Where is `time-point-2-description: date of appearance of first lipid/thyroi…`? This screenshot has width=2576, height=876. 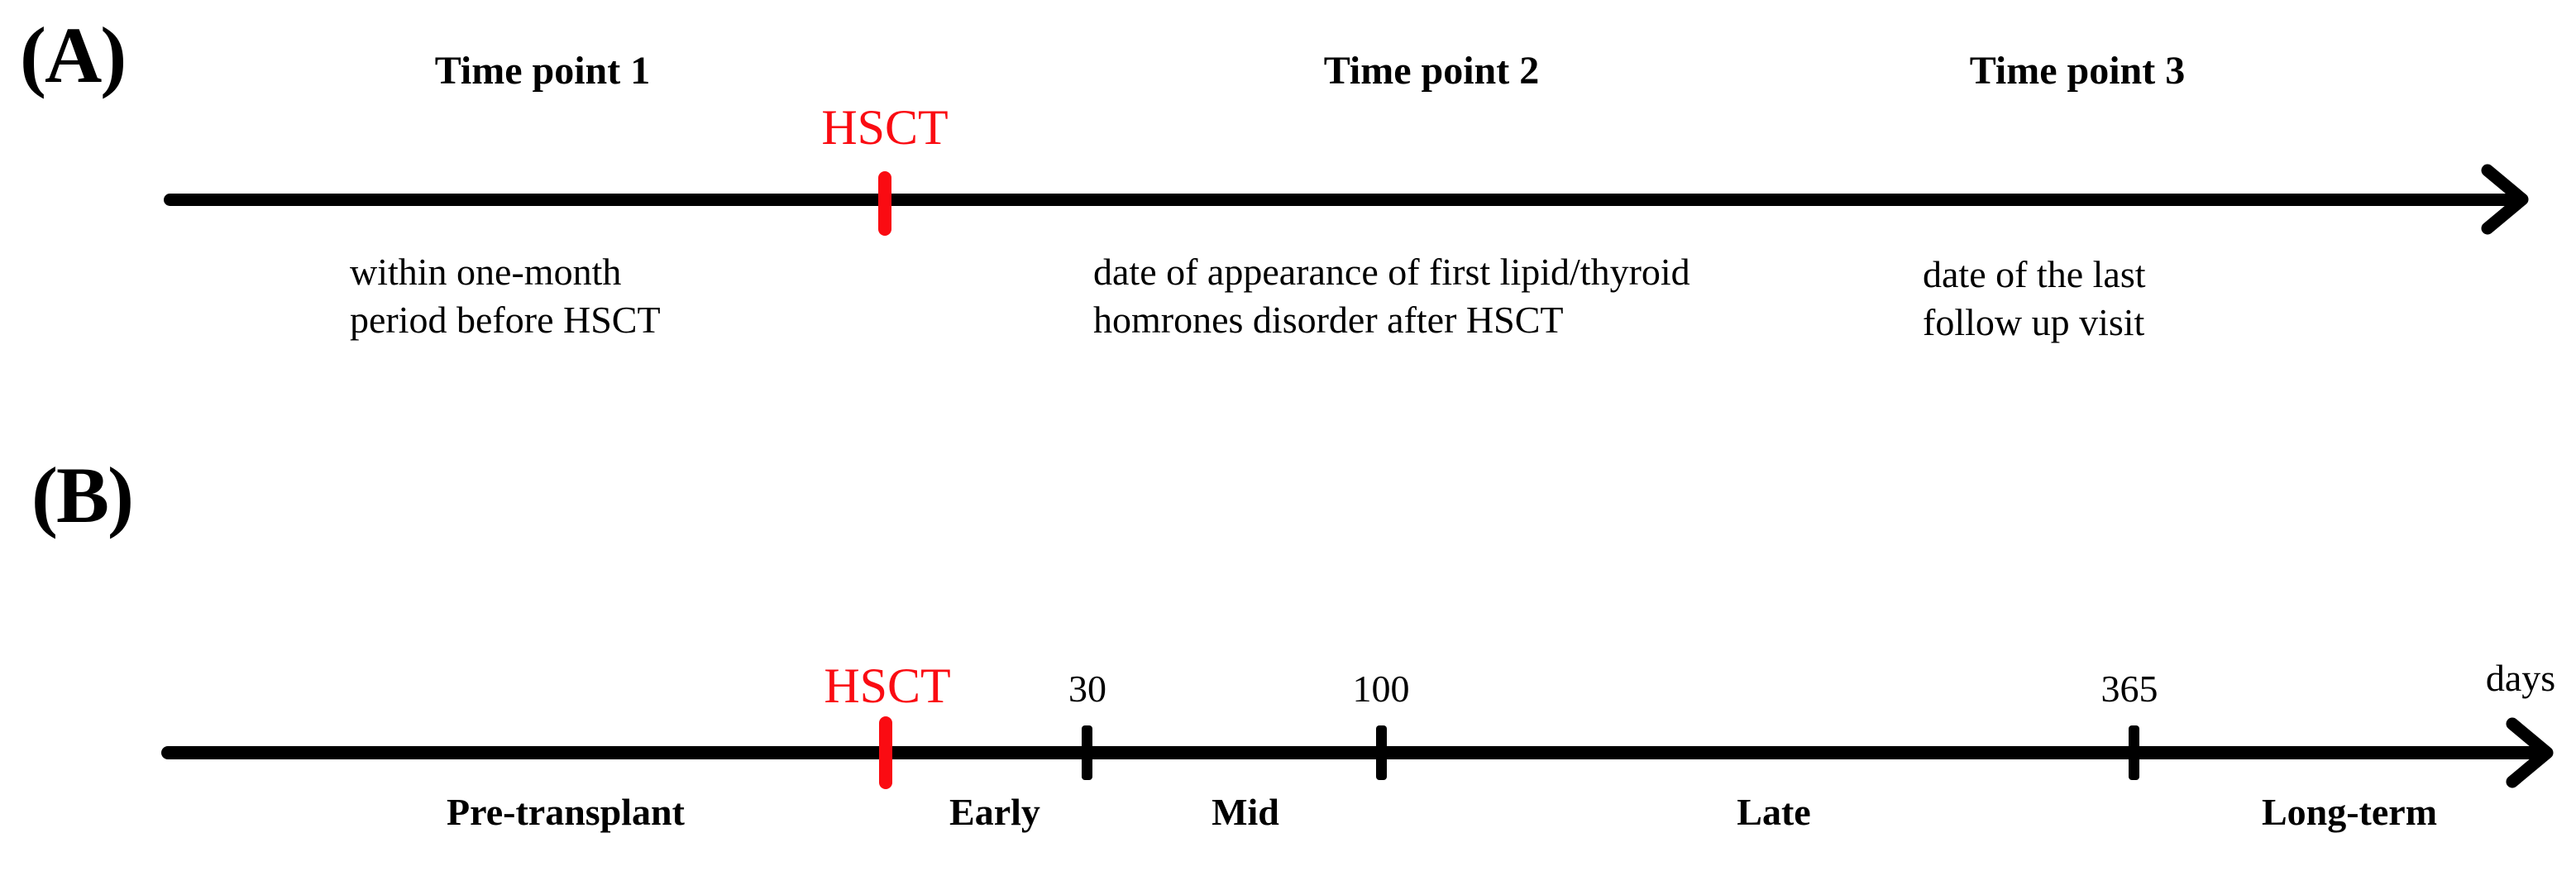 time-point-2-description: date of appearance of first lipid/thyroi… is located at coordinates (1391, 296).